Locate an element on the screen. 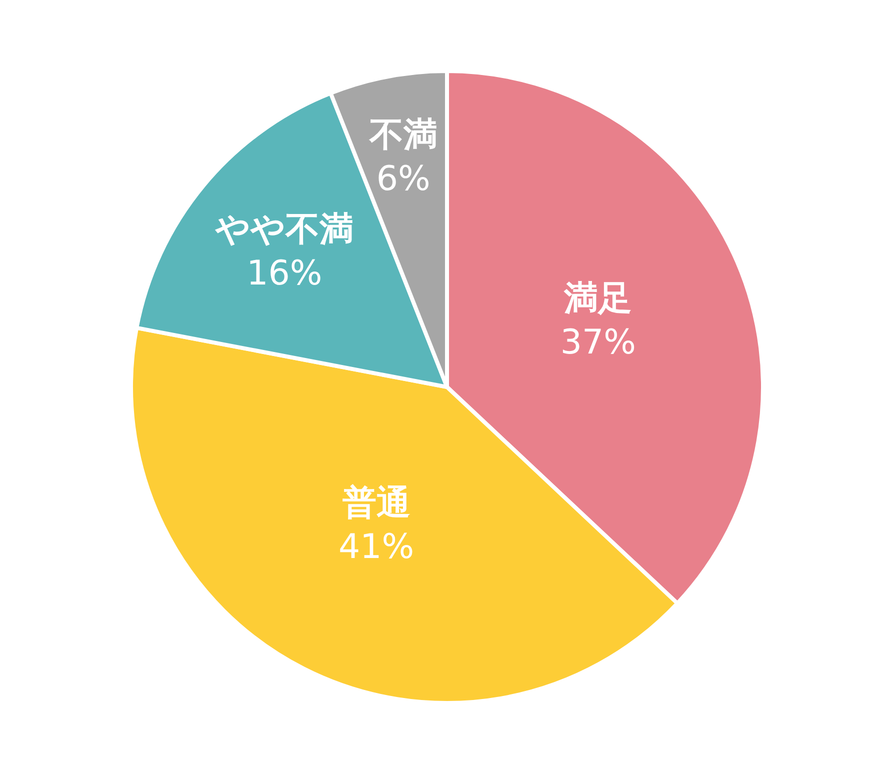 This screenshot has width=888, height=771. data-label: 37% is located at coordinates (598, 342).